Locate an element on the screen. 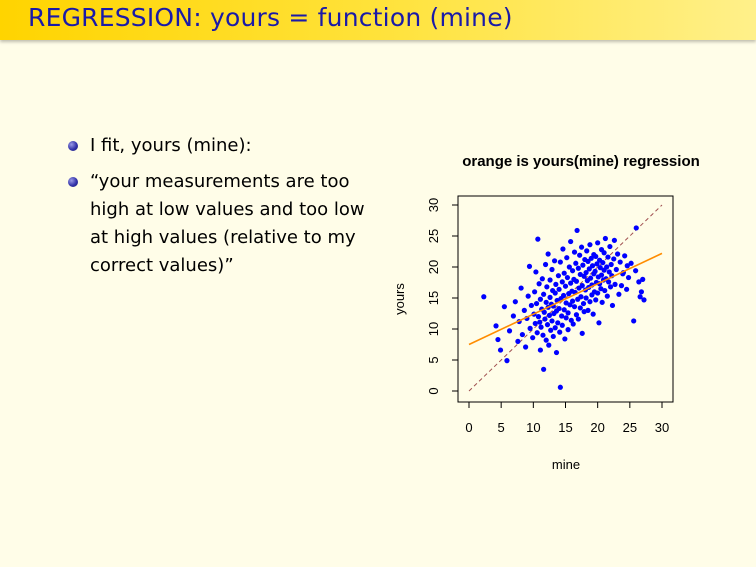 Image resolution: width=756 pixels, height=567 pixels. y-tick-label: 15 is located at coordinates (433, 298).